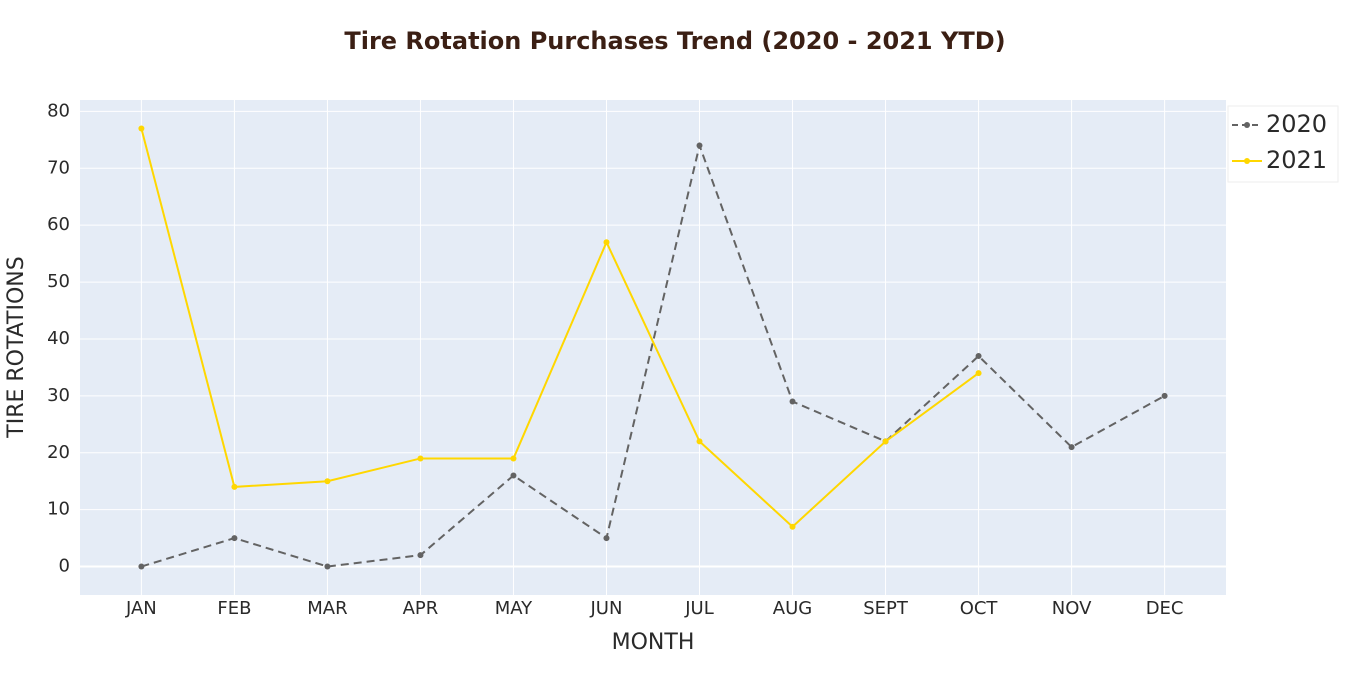 Image resolution: width=1350 pixels, height=675 pixels. Describe the element at coordinates (1165, 608) in the screenshot. I see `x-tick-label: DEC` at that location.